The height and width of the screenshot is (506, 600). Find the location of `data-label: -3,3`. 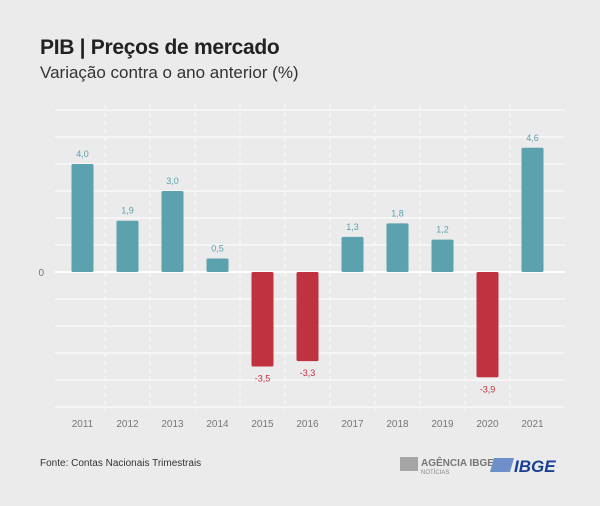

data-label: -3,3 is located at coordinates (308, 373).